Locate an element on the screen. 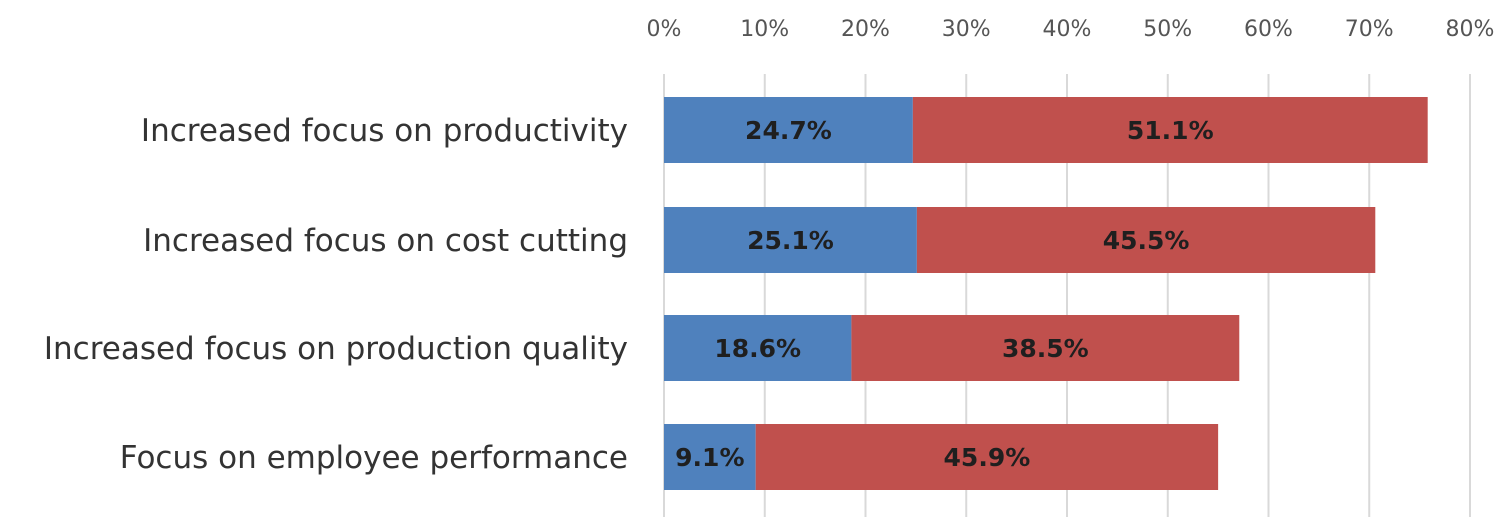 Image resolution: width=1504 pixels, height=517 pixels. data-label: 24.7% is located at coordinates (788, 130).